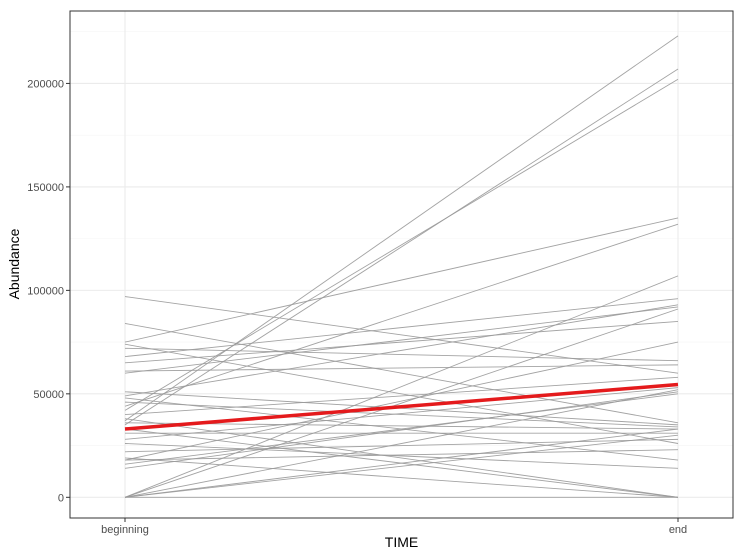  I want to click on y-tick-label: 150000, so click(45, 188).